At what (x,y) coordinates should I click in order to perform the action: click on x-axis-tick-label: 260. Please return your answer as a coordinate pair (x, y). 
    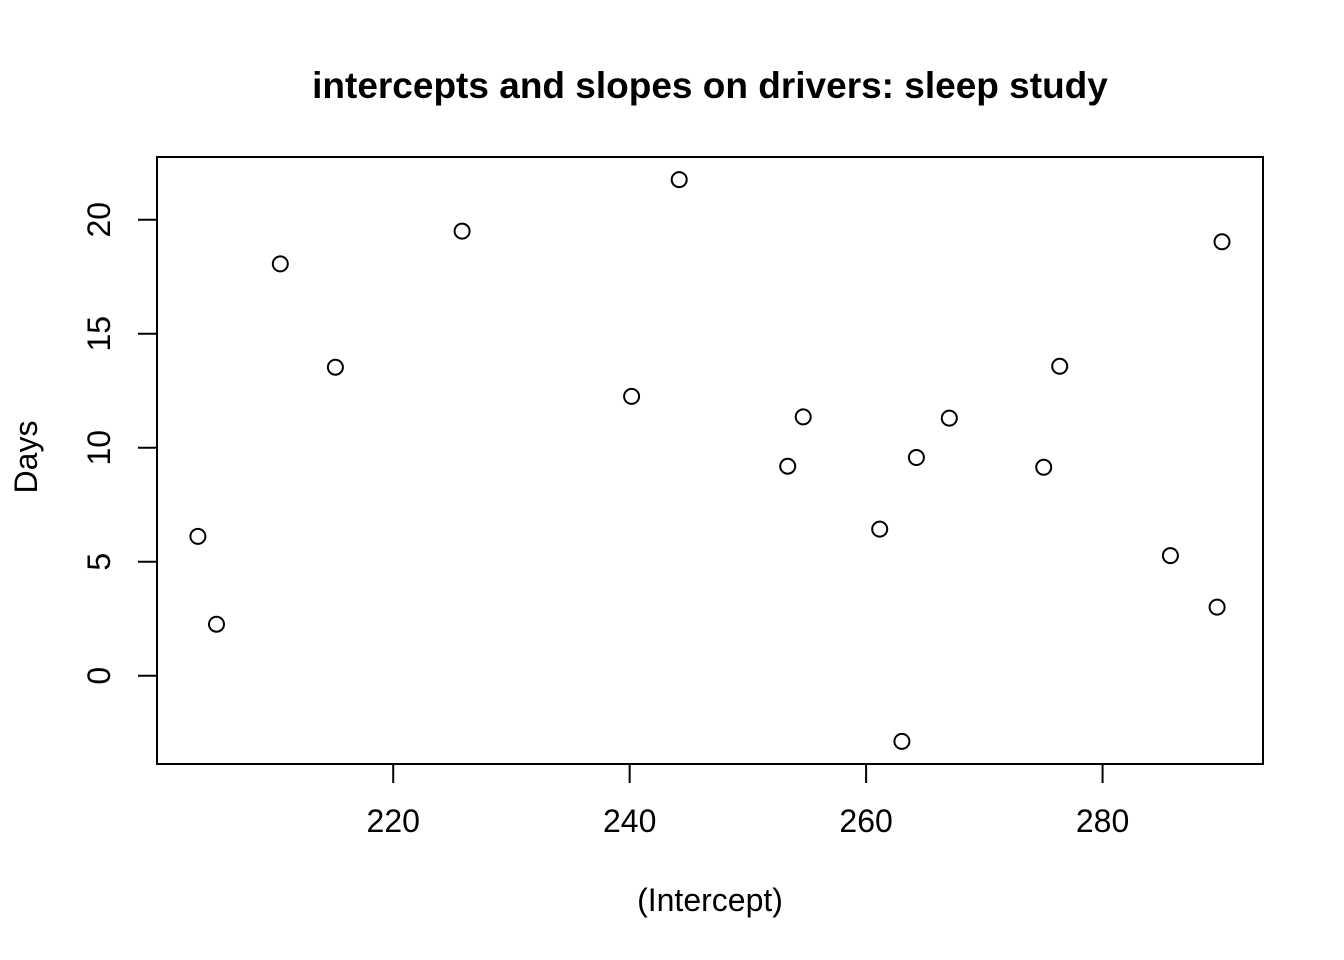
    Looking at the image, I should click on (865, 821).